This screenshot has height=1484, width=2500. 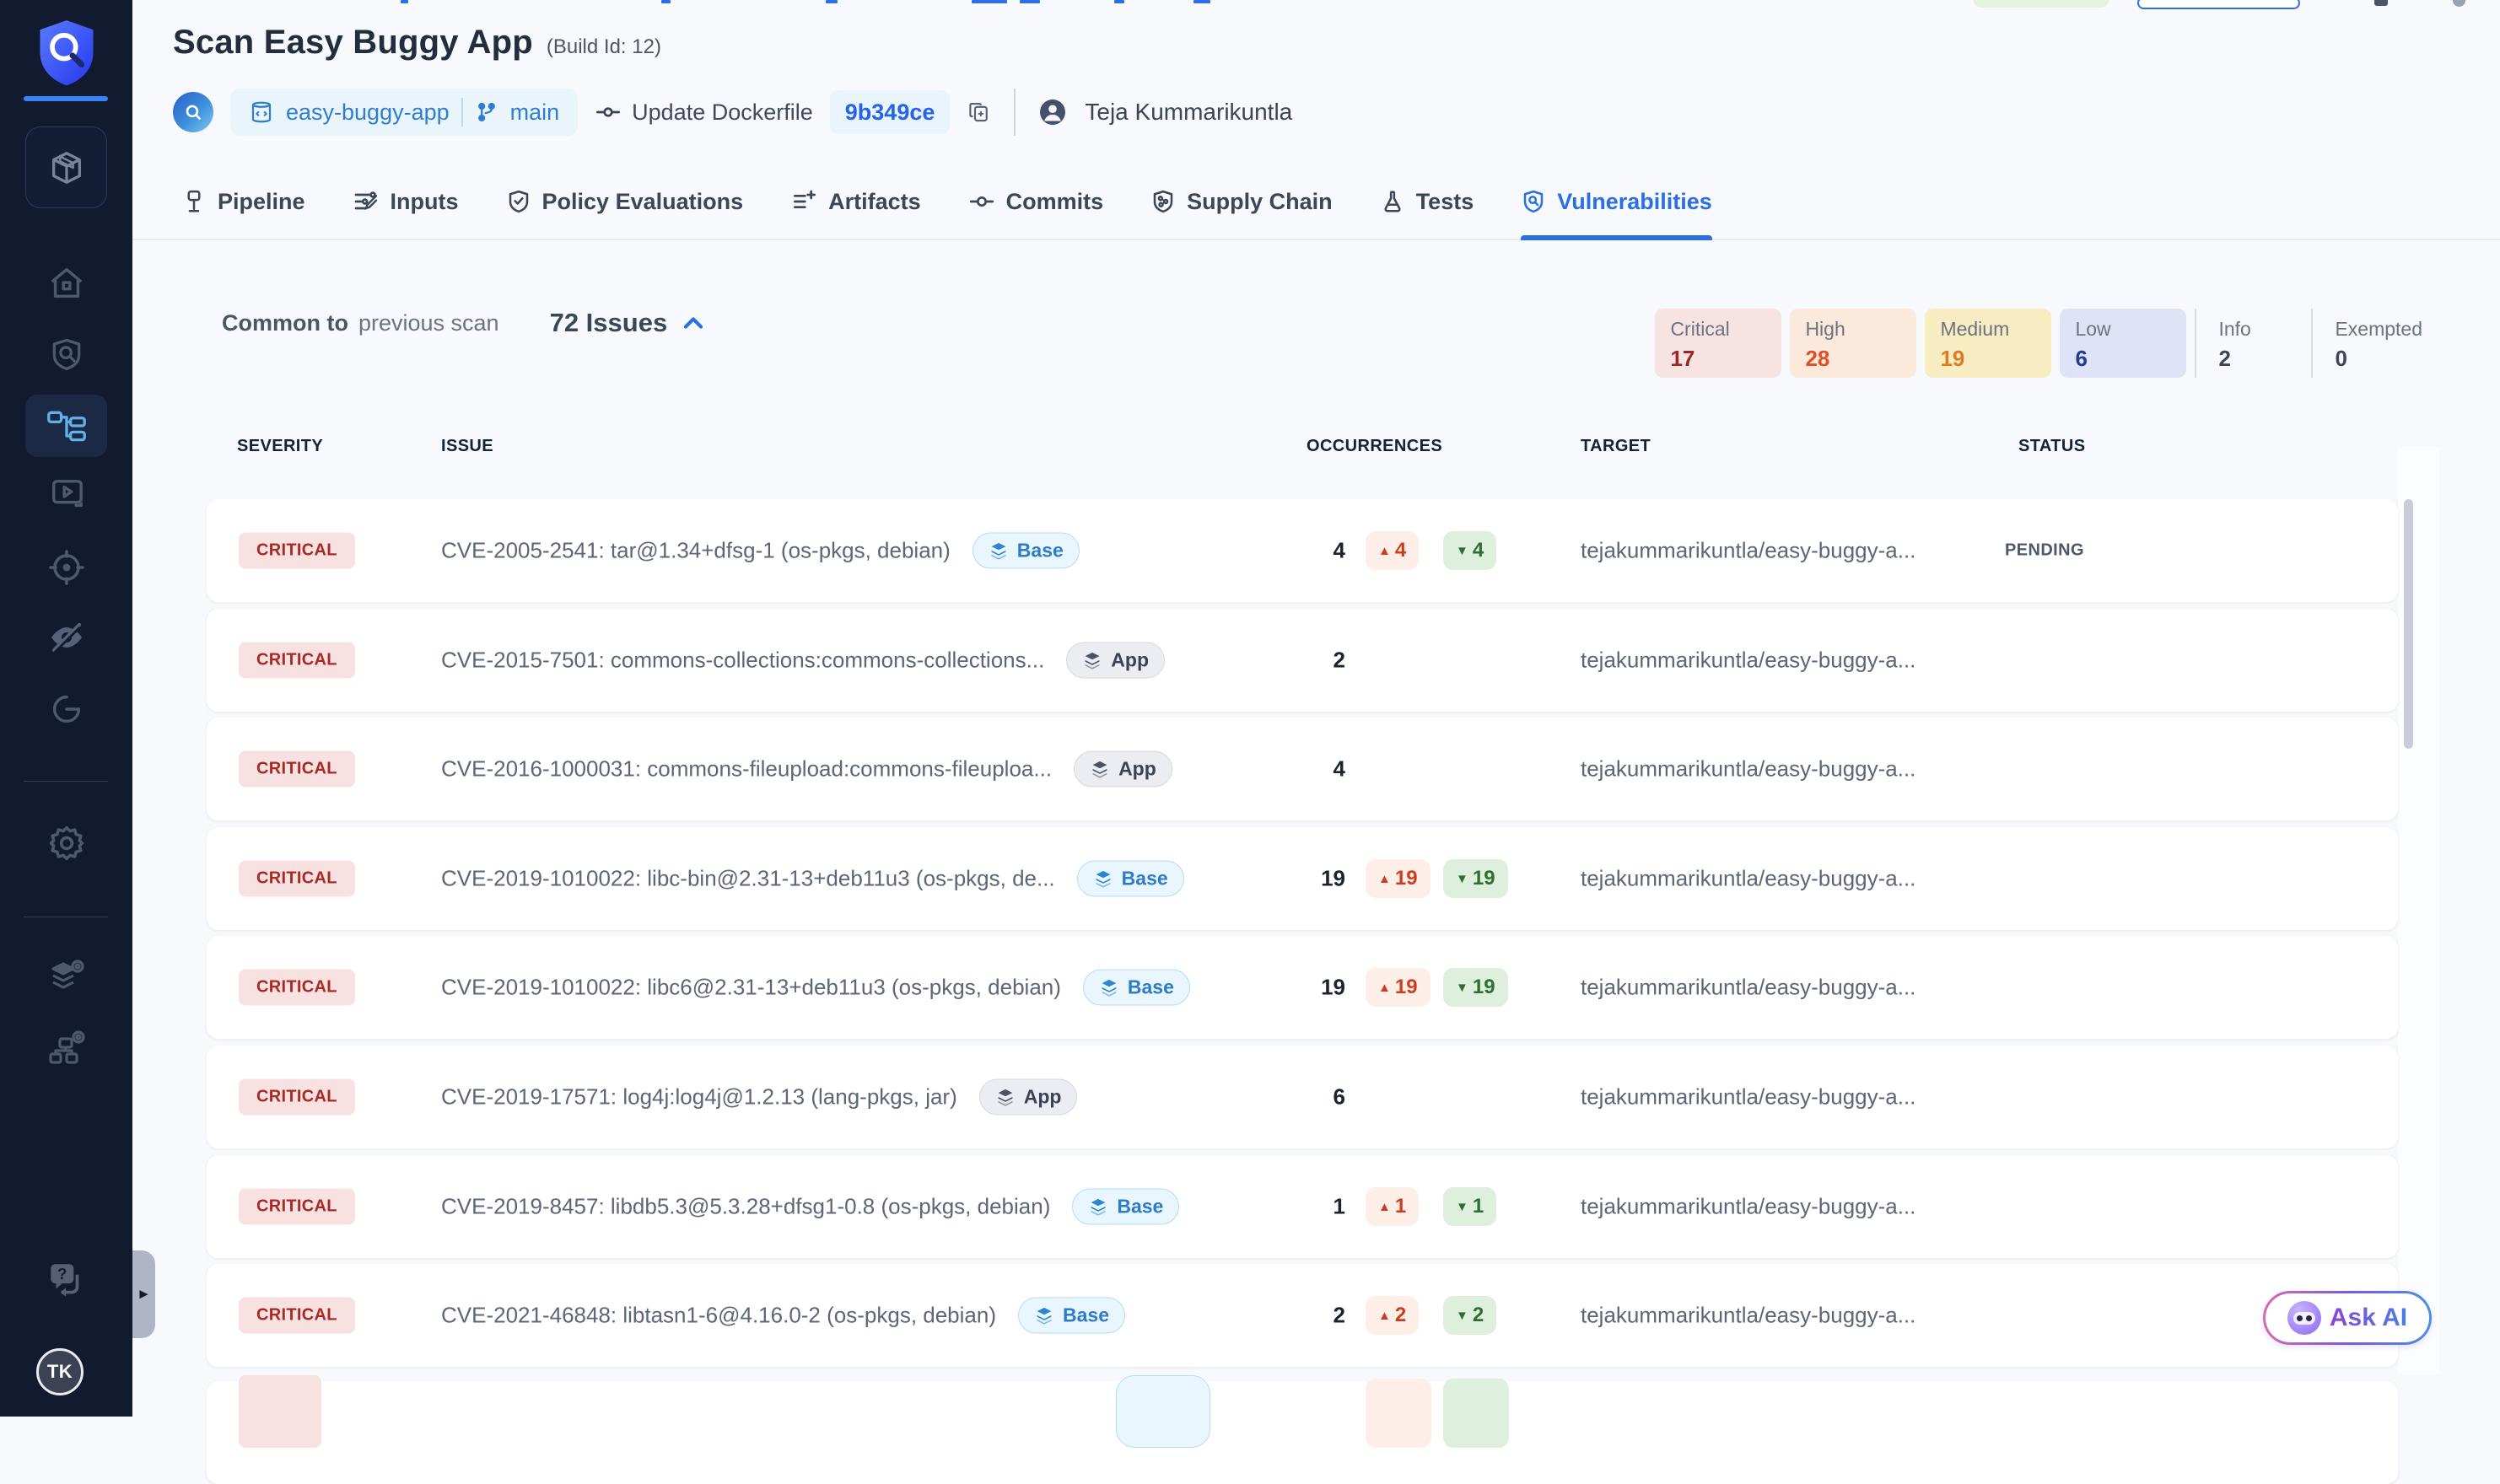 What do you see at coordinates (722, 112) in the screenshot?
I see `commit-message: Update Dockerfile` at bounding box center [722, 112].